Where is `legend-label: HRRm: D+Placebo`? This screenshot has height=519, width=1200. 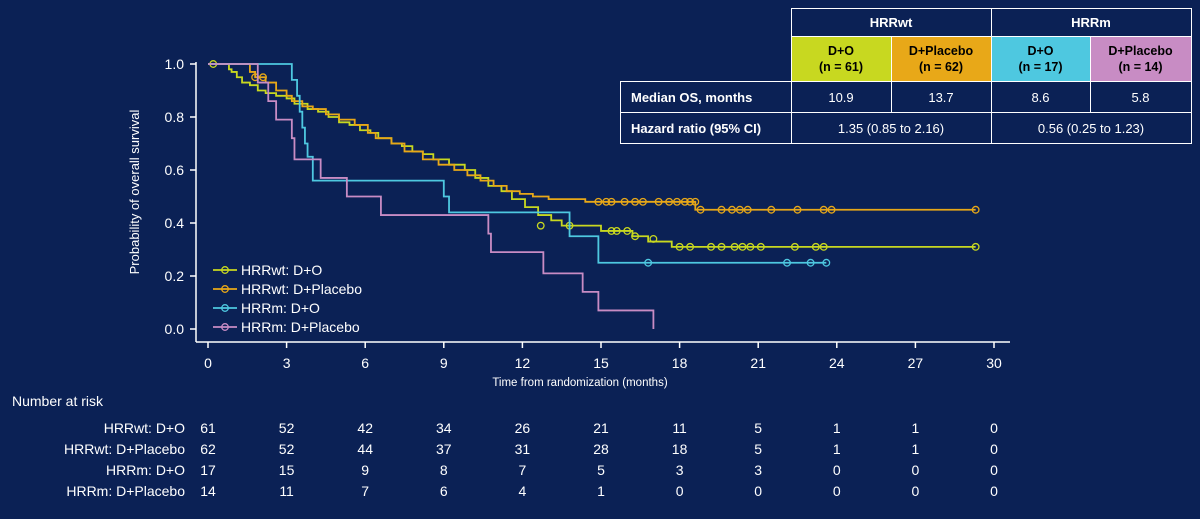 legend-label: HRRm: D+Placebo is located at coordinates (300, 327).